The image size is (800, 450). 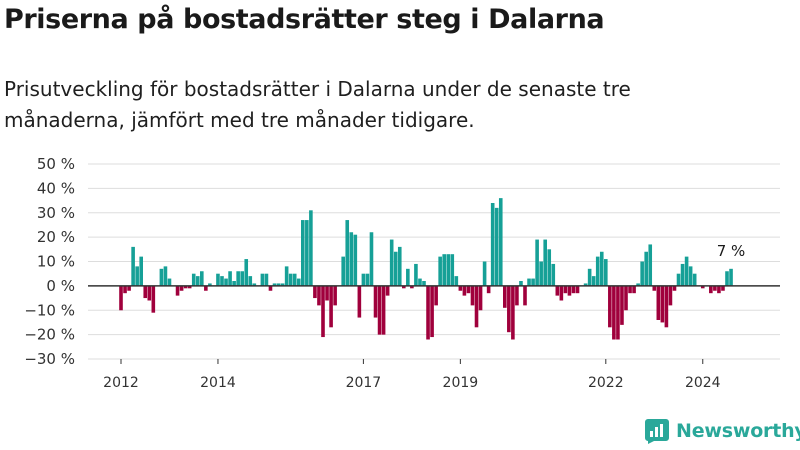 What do you see at coordinates (49, 359) in the screenshot?
I see `y-tick-label: −30 %` at bounding box center [49, 359].